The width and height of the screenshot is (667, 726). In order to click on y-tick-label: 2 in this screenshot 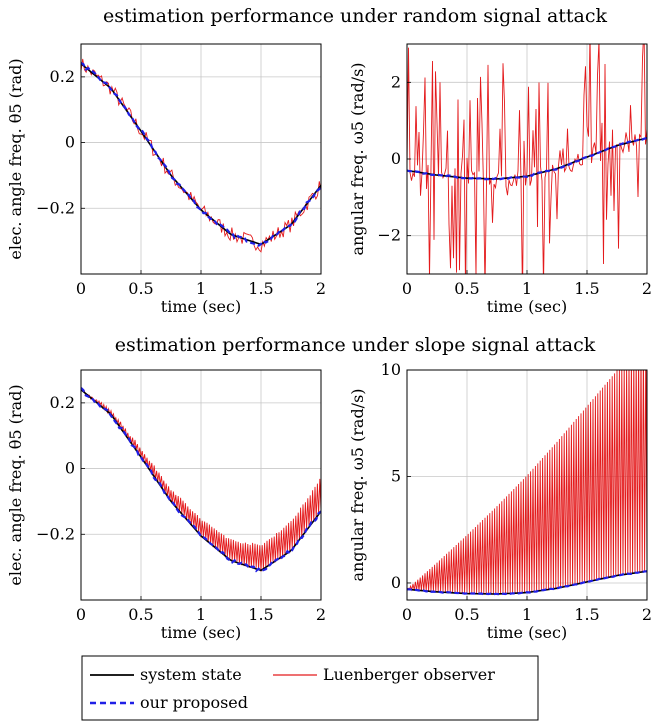, I will do `click(396, 81)`.